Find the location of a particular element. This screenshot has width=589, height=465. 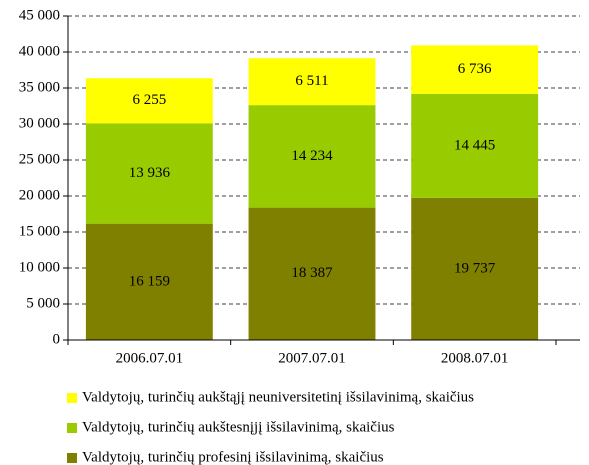

value-label: 14 234 is located at coordinates (312, 156).